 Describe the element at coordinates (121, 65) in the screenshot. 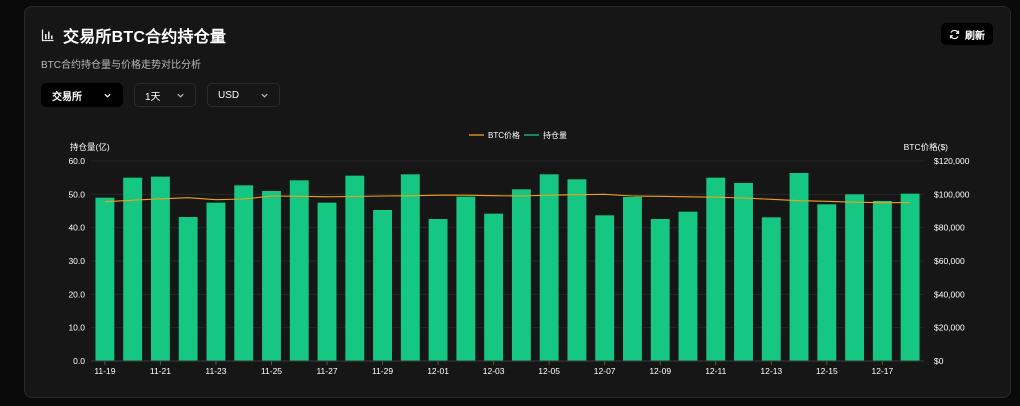

I see `page-subtitle: BTC合约持仓量与价格走势对比分析` at that location.